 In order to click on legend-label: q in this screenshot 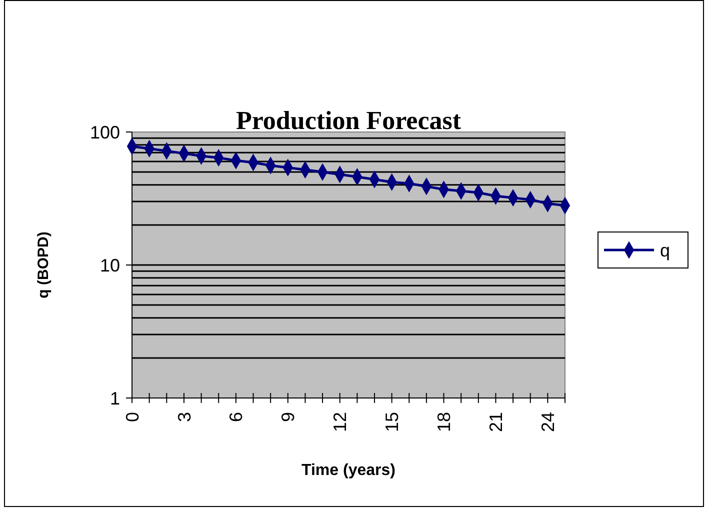, I will do `click(665, 250)`.